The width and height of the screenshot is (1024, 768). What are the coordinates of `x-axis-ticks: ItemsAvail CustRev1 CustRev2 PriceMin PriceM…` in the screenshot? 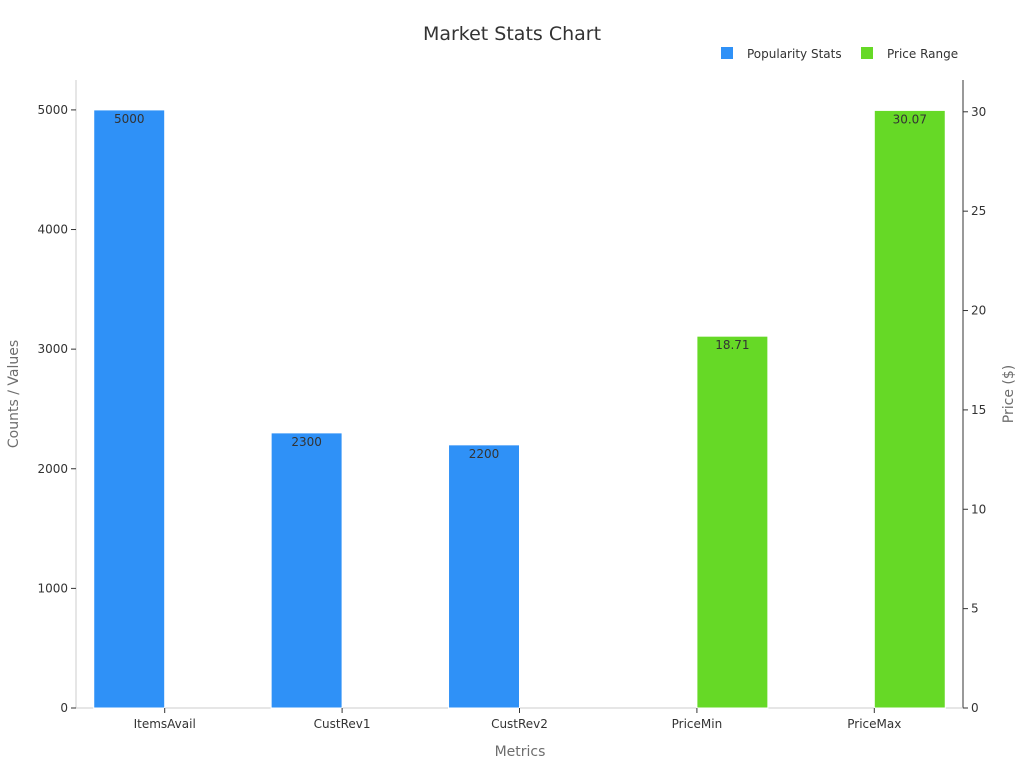 It's located at (517, 719).